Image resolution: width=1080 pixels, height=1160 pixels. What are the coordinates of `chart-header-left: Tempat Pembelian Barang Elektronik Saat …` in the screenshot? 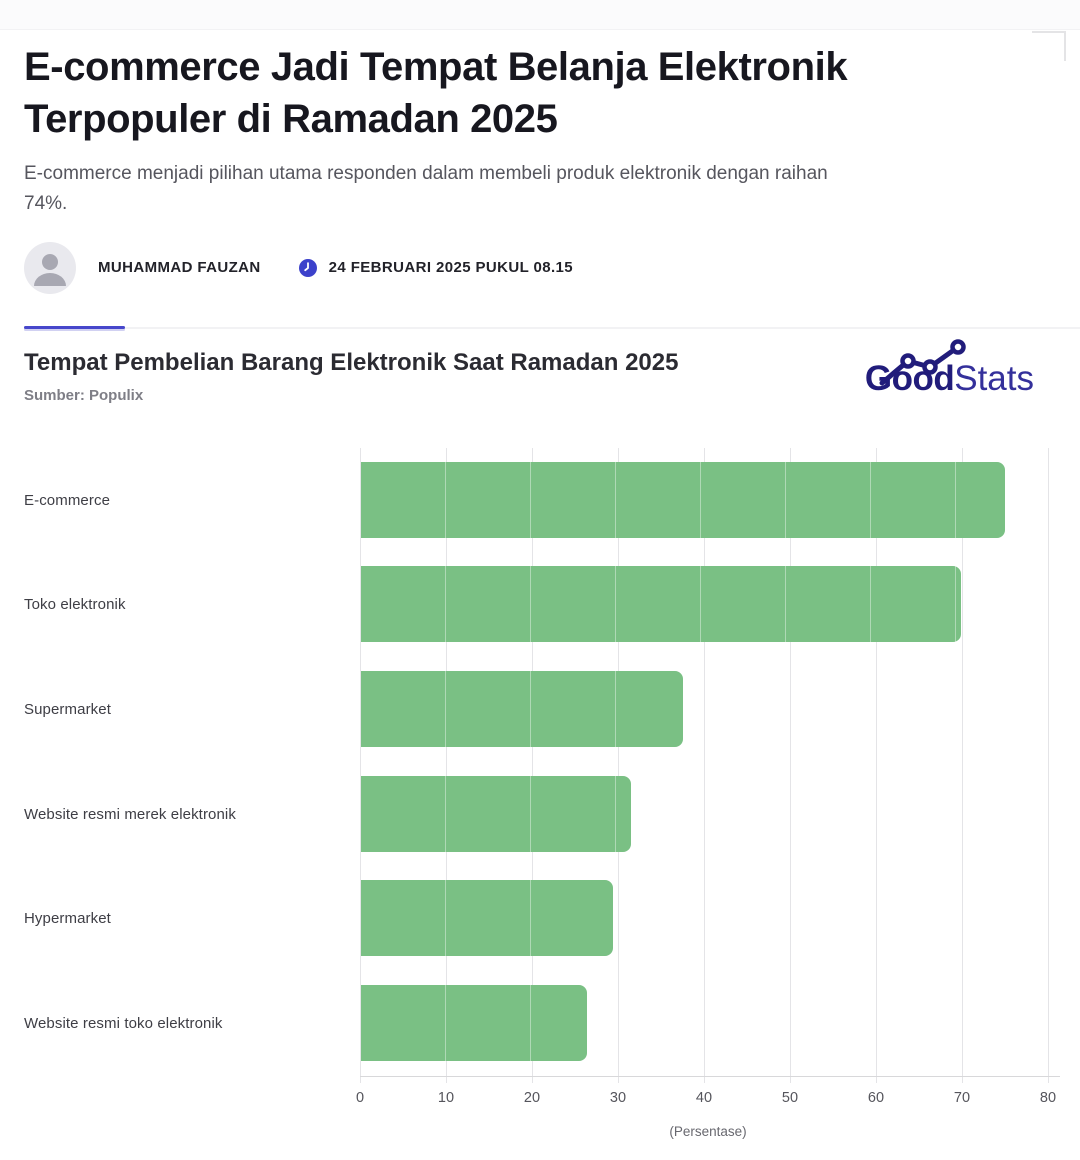 It's located at (351, 376).